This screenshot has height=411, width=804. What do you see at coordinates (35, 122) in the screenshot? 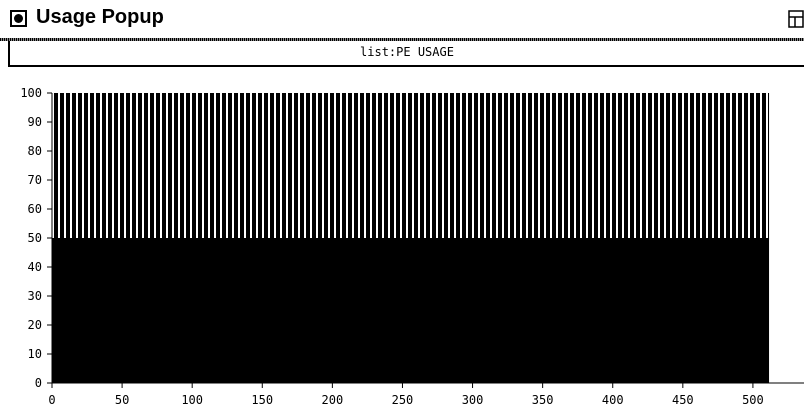
I see `y-tick-label: 90` at bounding box center [35, 122].